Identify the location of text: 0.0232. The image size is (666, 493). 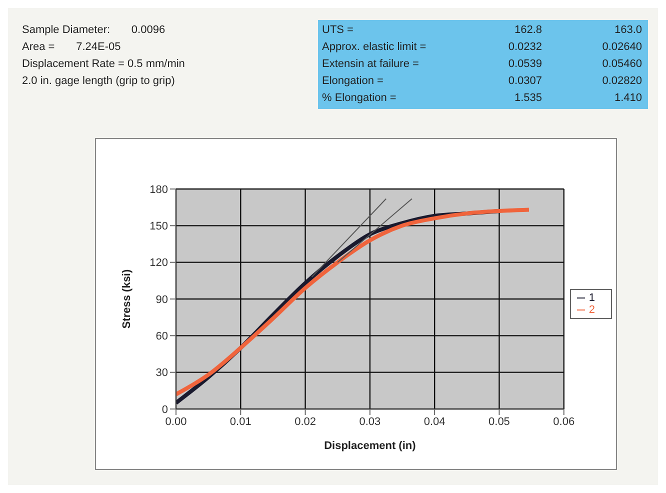
(524, 47).